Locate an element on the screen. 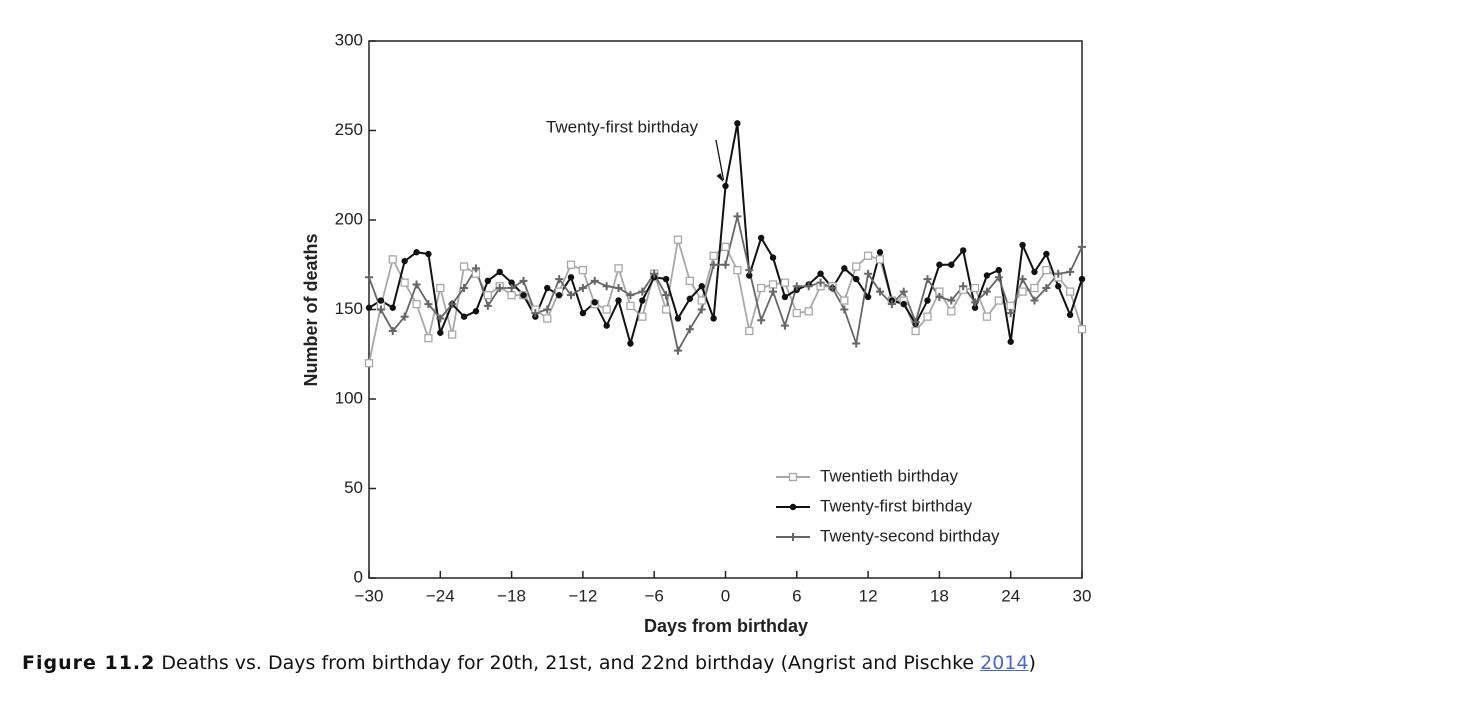 The width and height of the screenshot is (1464, 720). legend-label: Twentieth birthday is located at coordinates (889, 475).